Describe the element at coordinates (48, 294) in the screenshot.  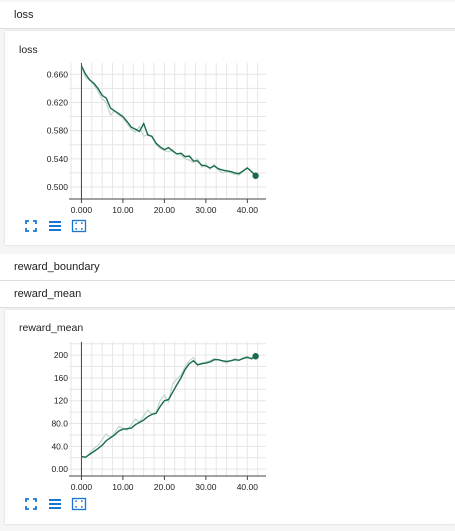
I see `section-title: reward_mean` at that location.